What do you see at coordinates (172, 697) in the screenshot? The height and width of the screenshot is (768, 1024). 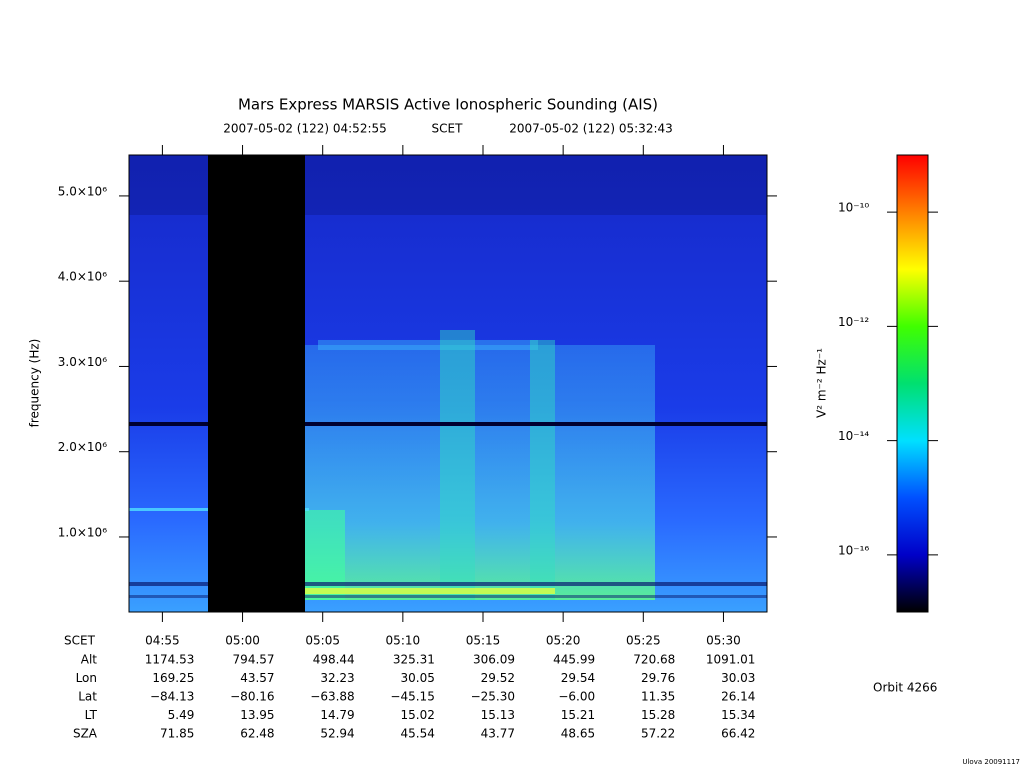 I see `table-cell: −84.13` at bounding box center [172, 697].